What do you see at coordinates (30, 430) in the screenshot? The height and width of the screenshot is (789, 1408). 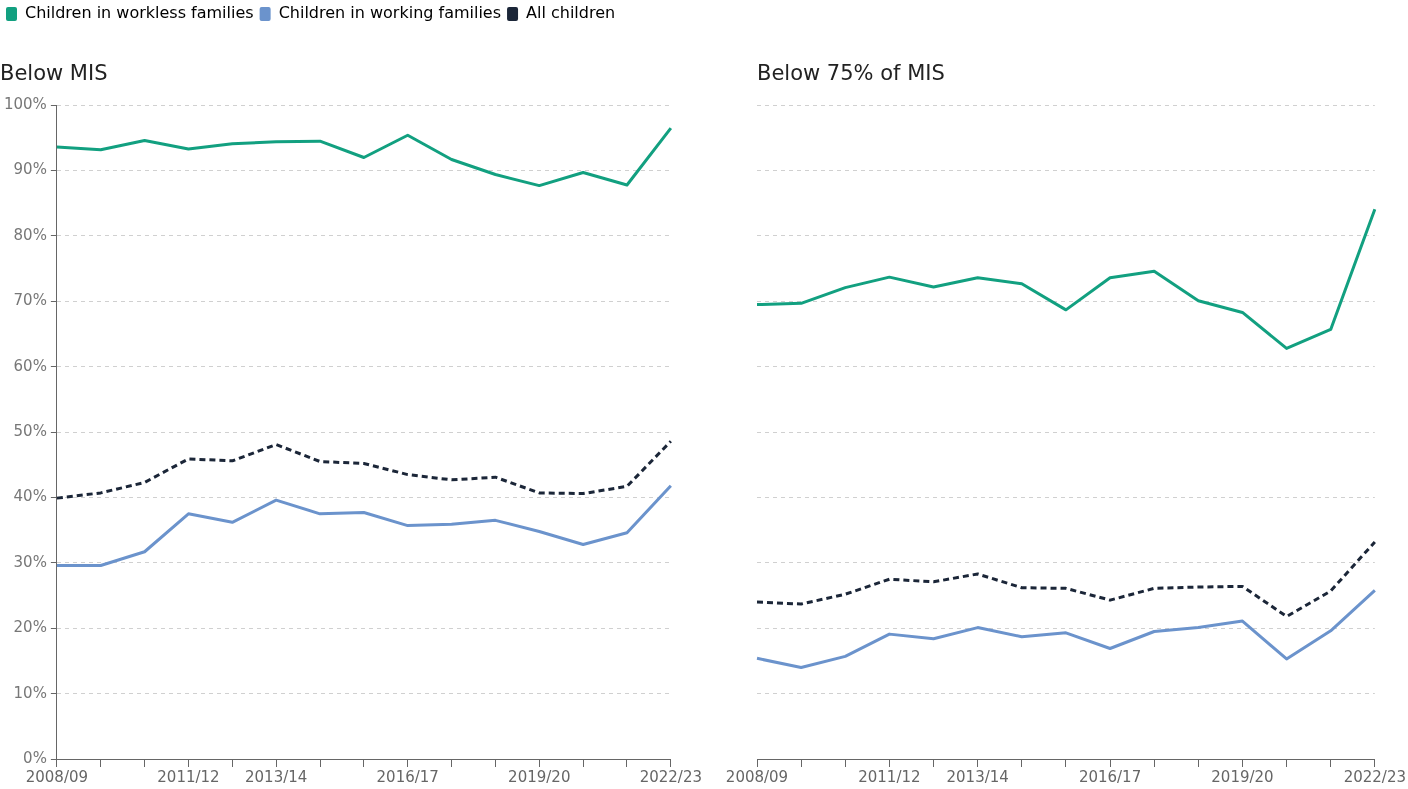 I see `y-tick-label: 50%` at bounding box center [30, 430].